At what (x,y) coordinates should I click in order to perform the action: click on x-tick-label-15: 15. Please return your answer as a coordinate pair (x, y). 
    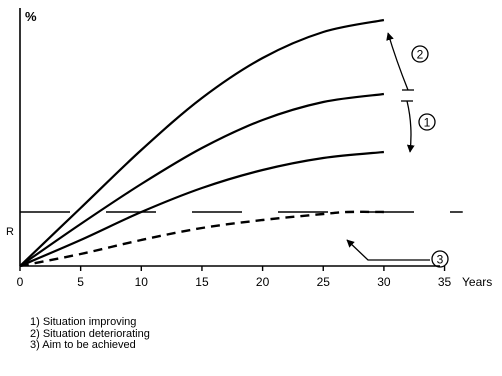
    Looking at the image, I should click on (202, 282).